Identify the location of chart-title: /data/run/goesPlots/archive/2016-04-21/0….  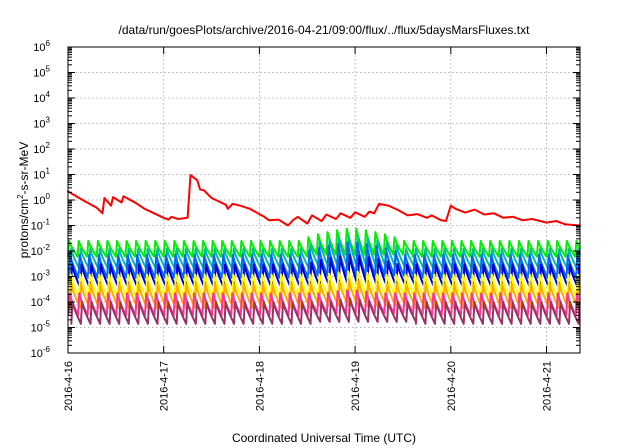
(325, 30).